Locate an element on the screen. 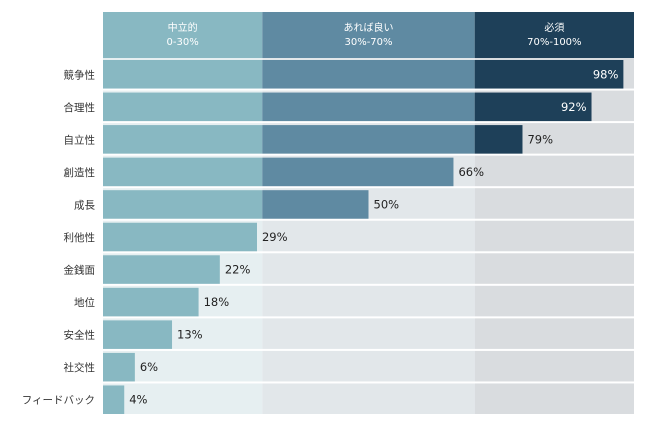  bar-2: 79% is located at coordinates (328, 139).